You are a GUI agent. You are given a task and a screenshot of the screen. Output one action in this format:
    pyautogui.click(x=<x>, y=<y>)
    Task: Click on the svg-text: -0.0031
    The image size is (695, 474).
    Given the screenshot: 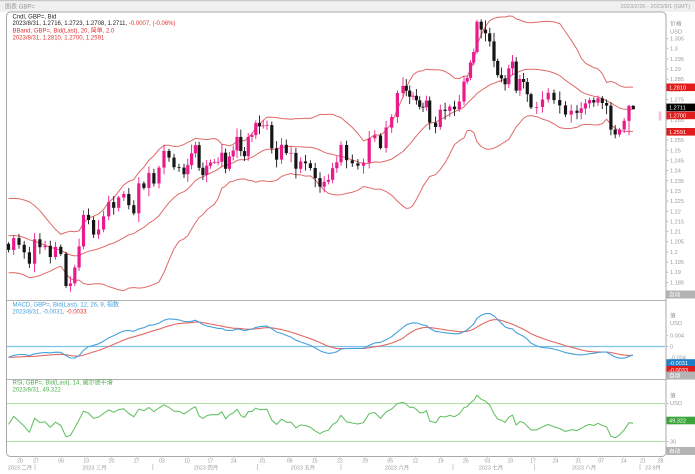 What is the action you would take?
    pyautogui.click(x=678, y=364)
    